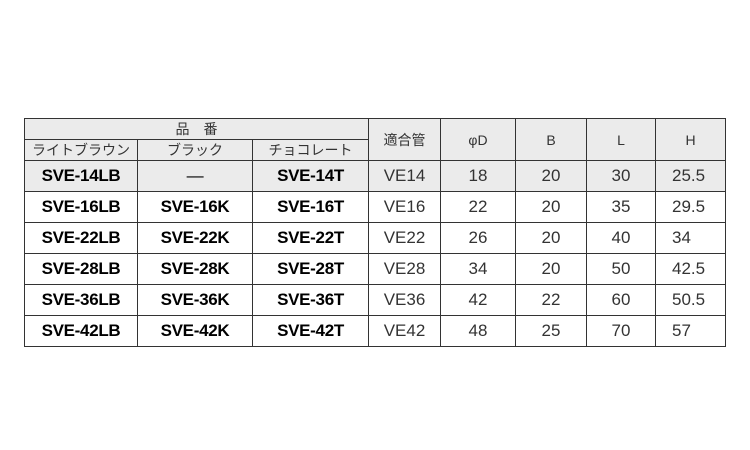 This screenshot has width=750, height=450. Describe the element at coordinates (310, 207) in the screenshot. I see `chocolate-part: SVE-16T` at that location.